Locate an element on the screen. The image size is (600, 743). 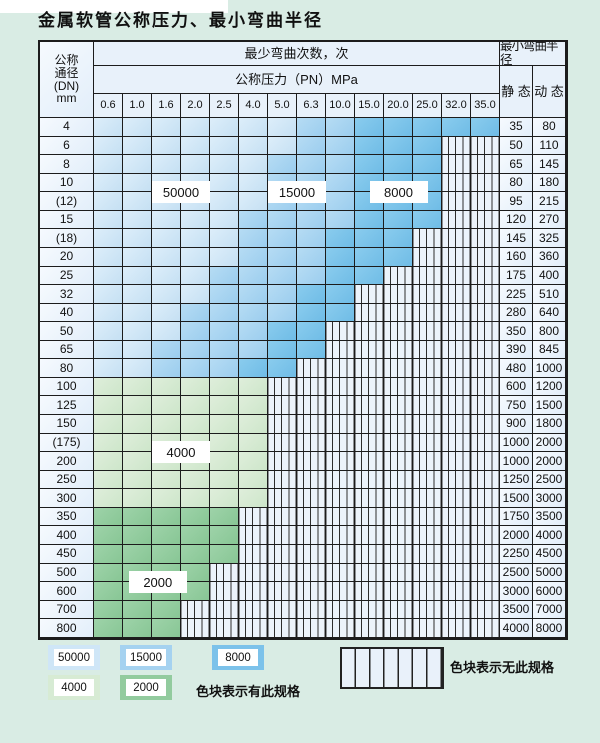
dynamic-radius-cell: 3500 is located at coordinates (549, 517).